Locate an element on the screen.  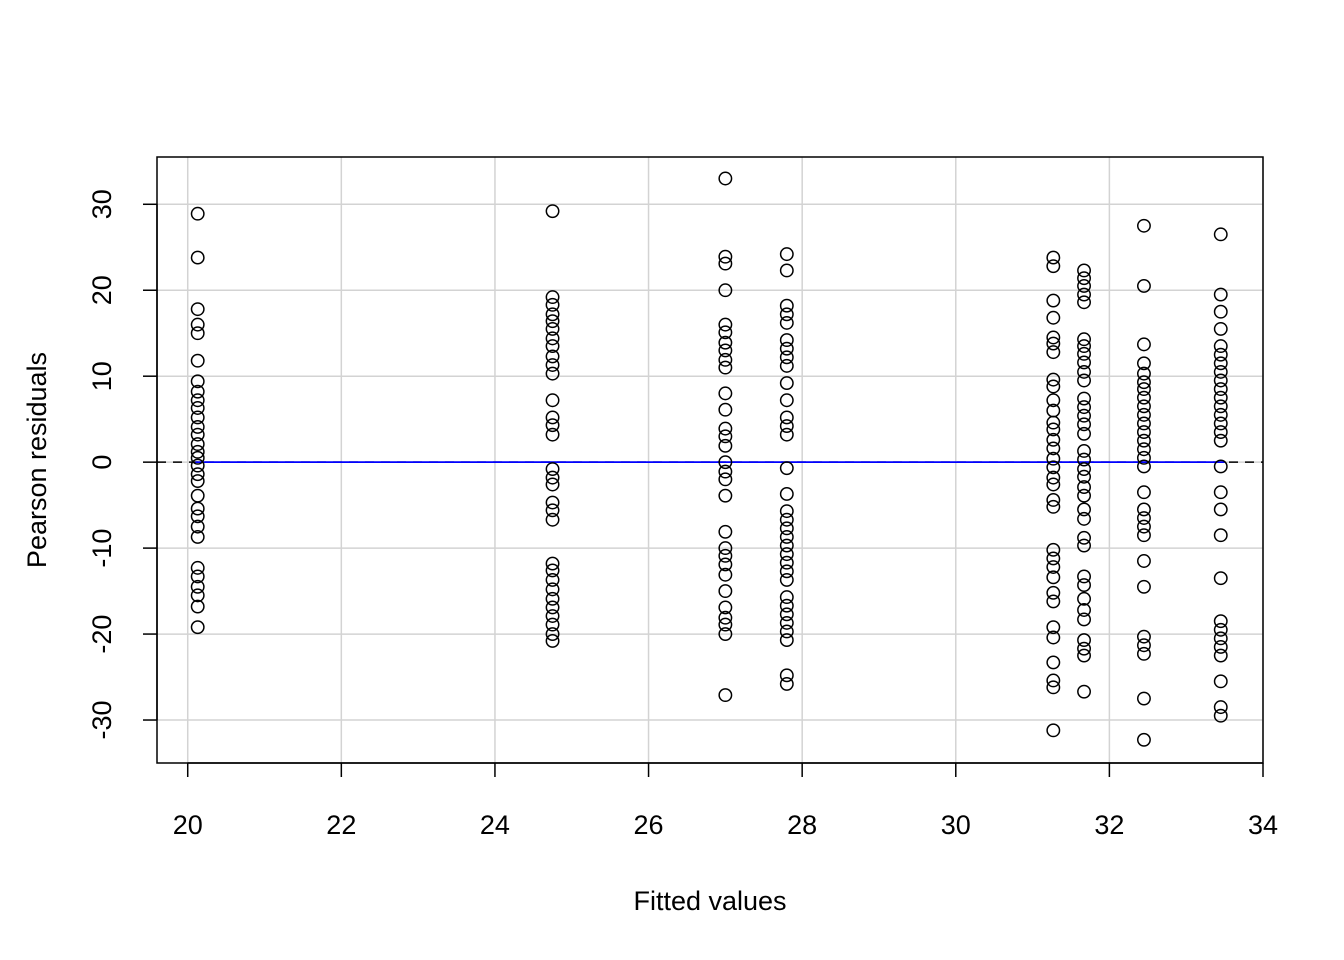
x-tick-label: 26 is located at coordinates (649, 825).